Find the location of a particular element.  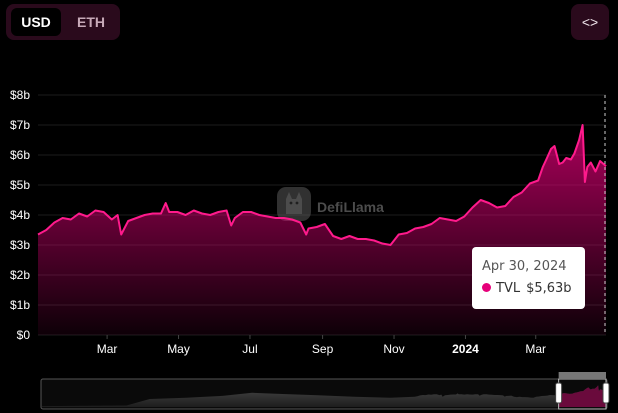

code-icon: <> is located at coordinates (590, 22).